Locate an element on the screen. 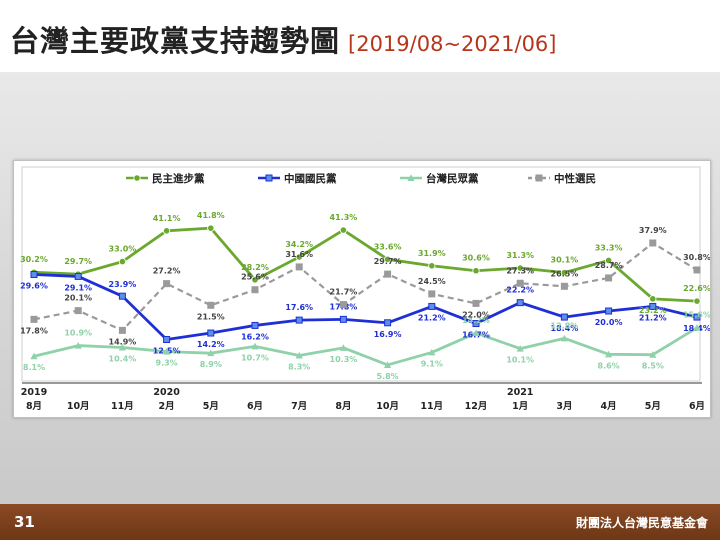  data-label: 41.1% is located at coordinates (167, 218).